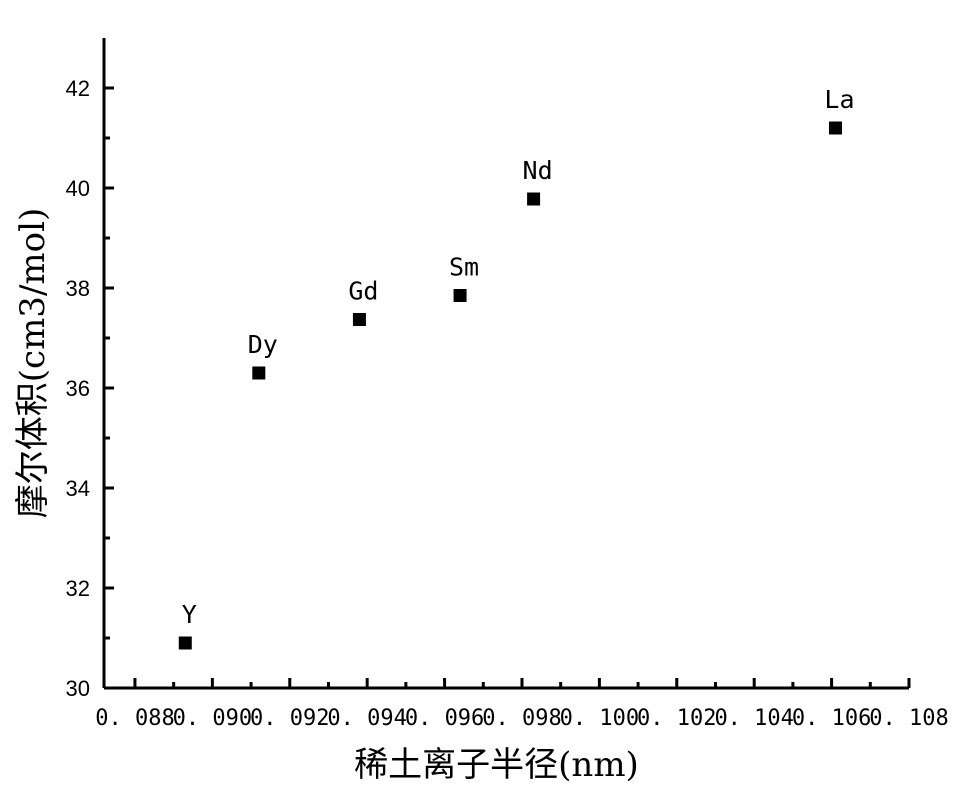  What do you see at coordinates (289, 718) in the screenshot?
I see `x-tick-label: 0. 092` at bounding box center [289, 718].